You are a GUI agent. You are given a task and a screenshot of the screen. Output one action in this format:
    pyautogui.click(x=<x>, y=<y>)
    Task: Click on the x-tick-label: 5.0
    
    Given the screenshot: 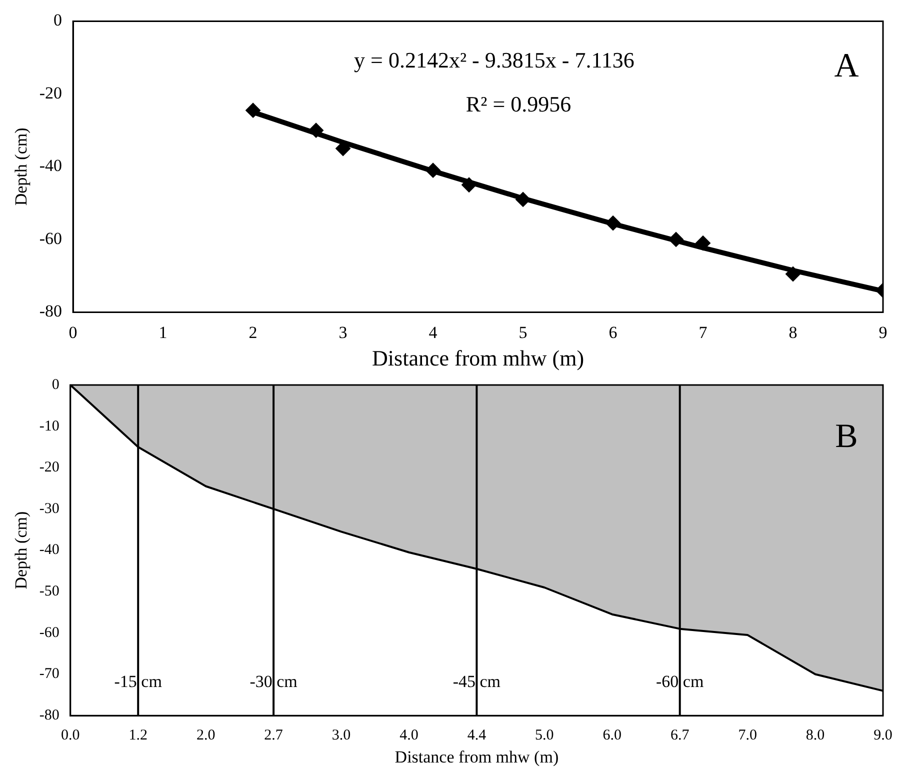 What is the action you would take?
    pyautogui.click(x=544, y=736)
    